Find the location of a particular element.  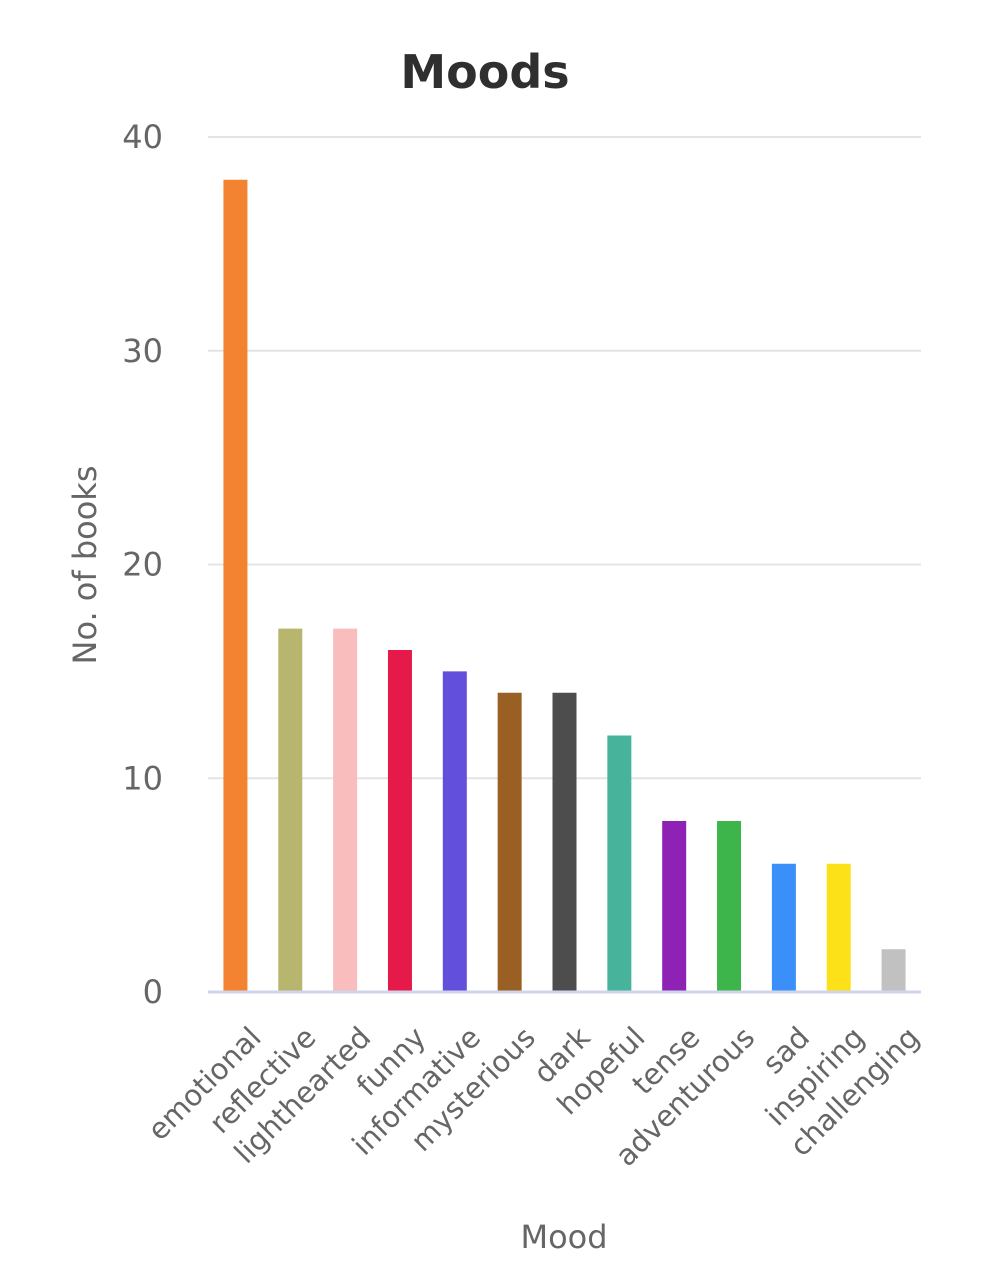

bar-tense is located at coordinates (674, 906).